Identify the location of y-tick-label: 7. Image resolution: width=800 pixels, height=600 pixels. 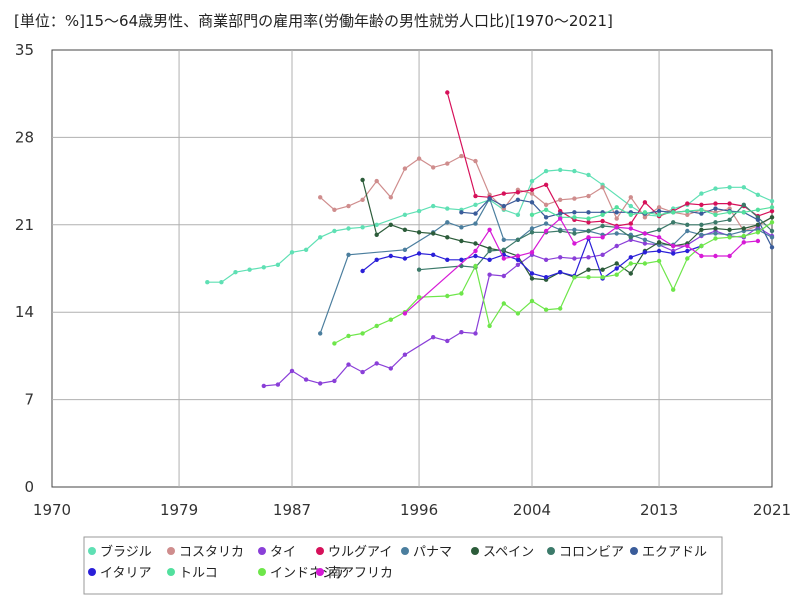
(29, 400).